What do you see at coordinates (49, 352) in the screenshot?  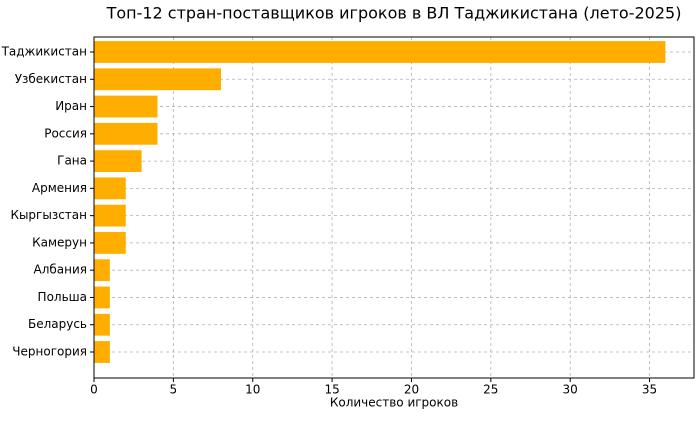 I see `y-tick-label: Черногория` at bounding box center [49, 352].